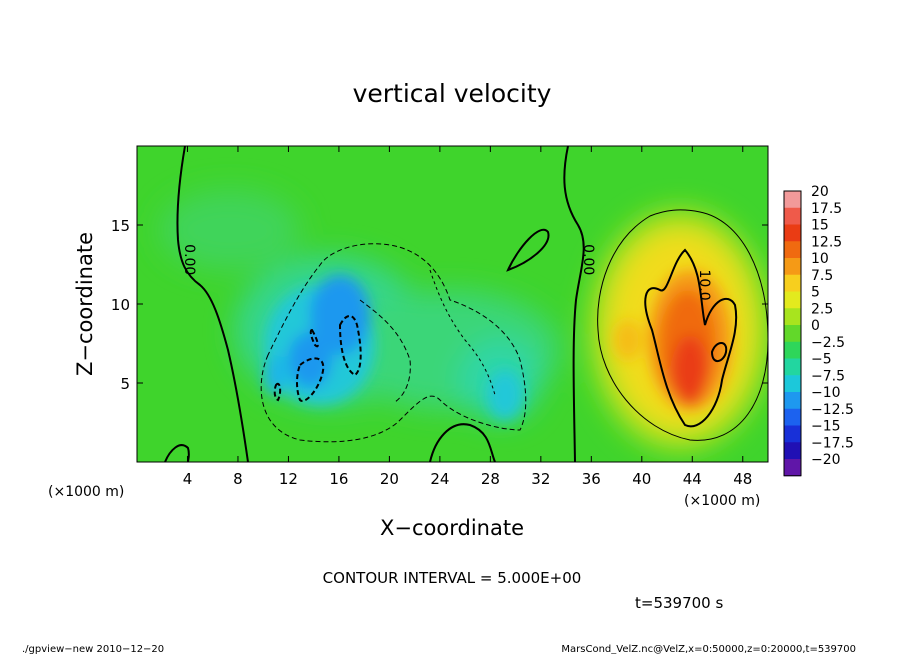  What do you see at coordinates (389, 479) in the screenshot?
I see `x-tick-label: 20` at bounding box center [389, 479].